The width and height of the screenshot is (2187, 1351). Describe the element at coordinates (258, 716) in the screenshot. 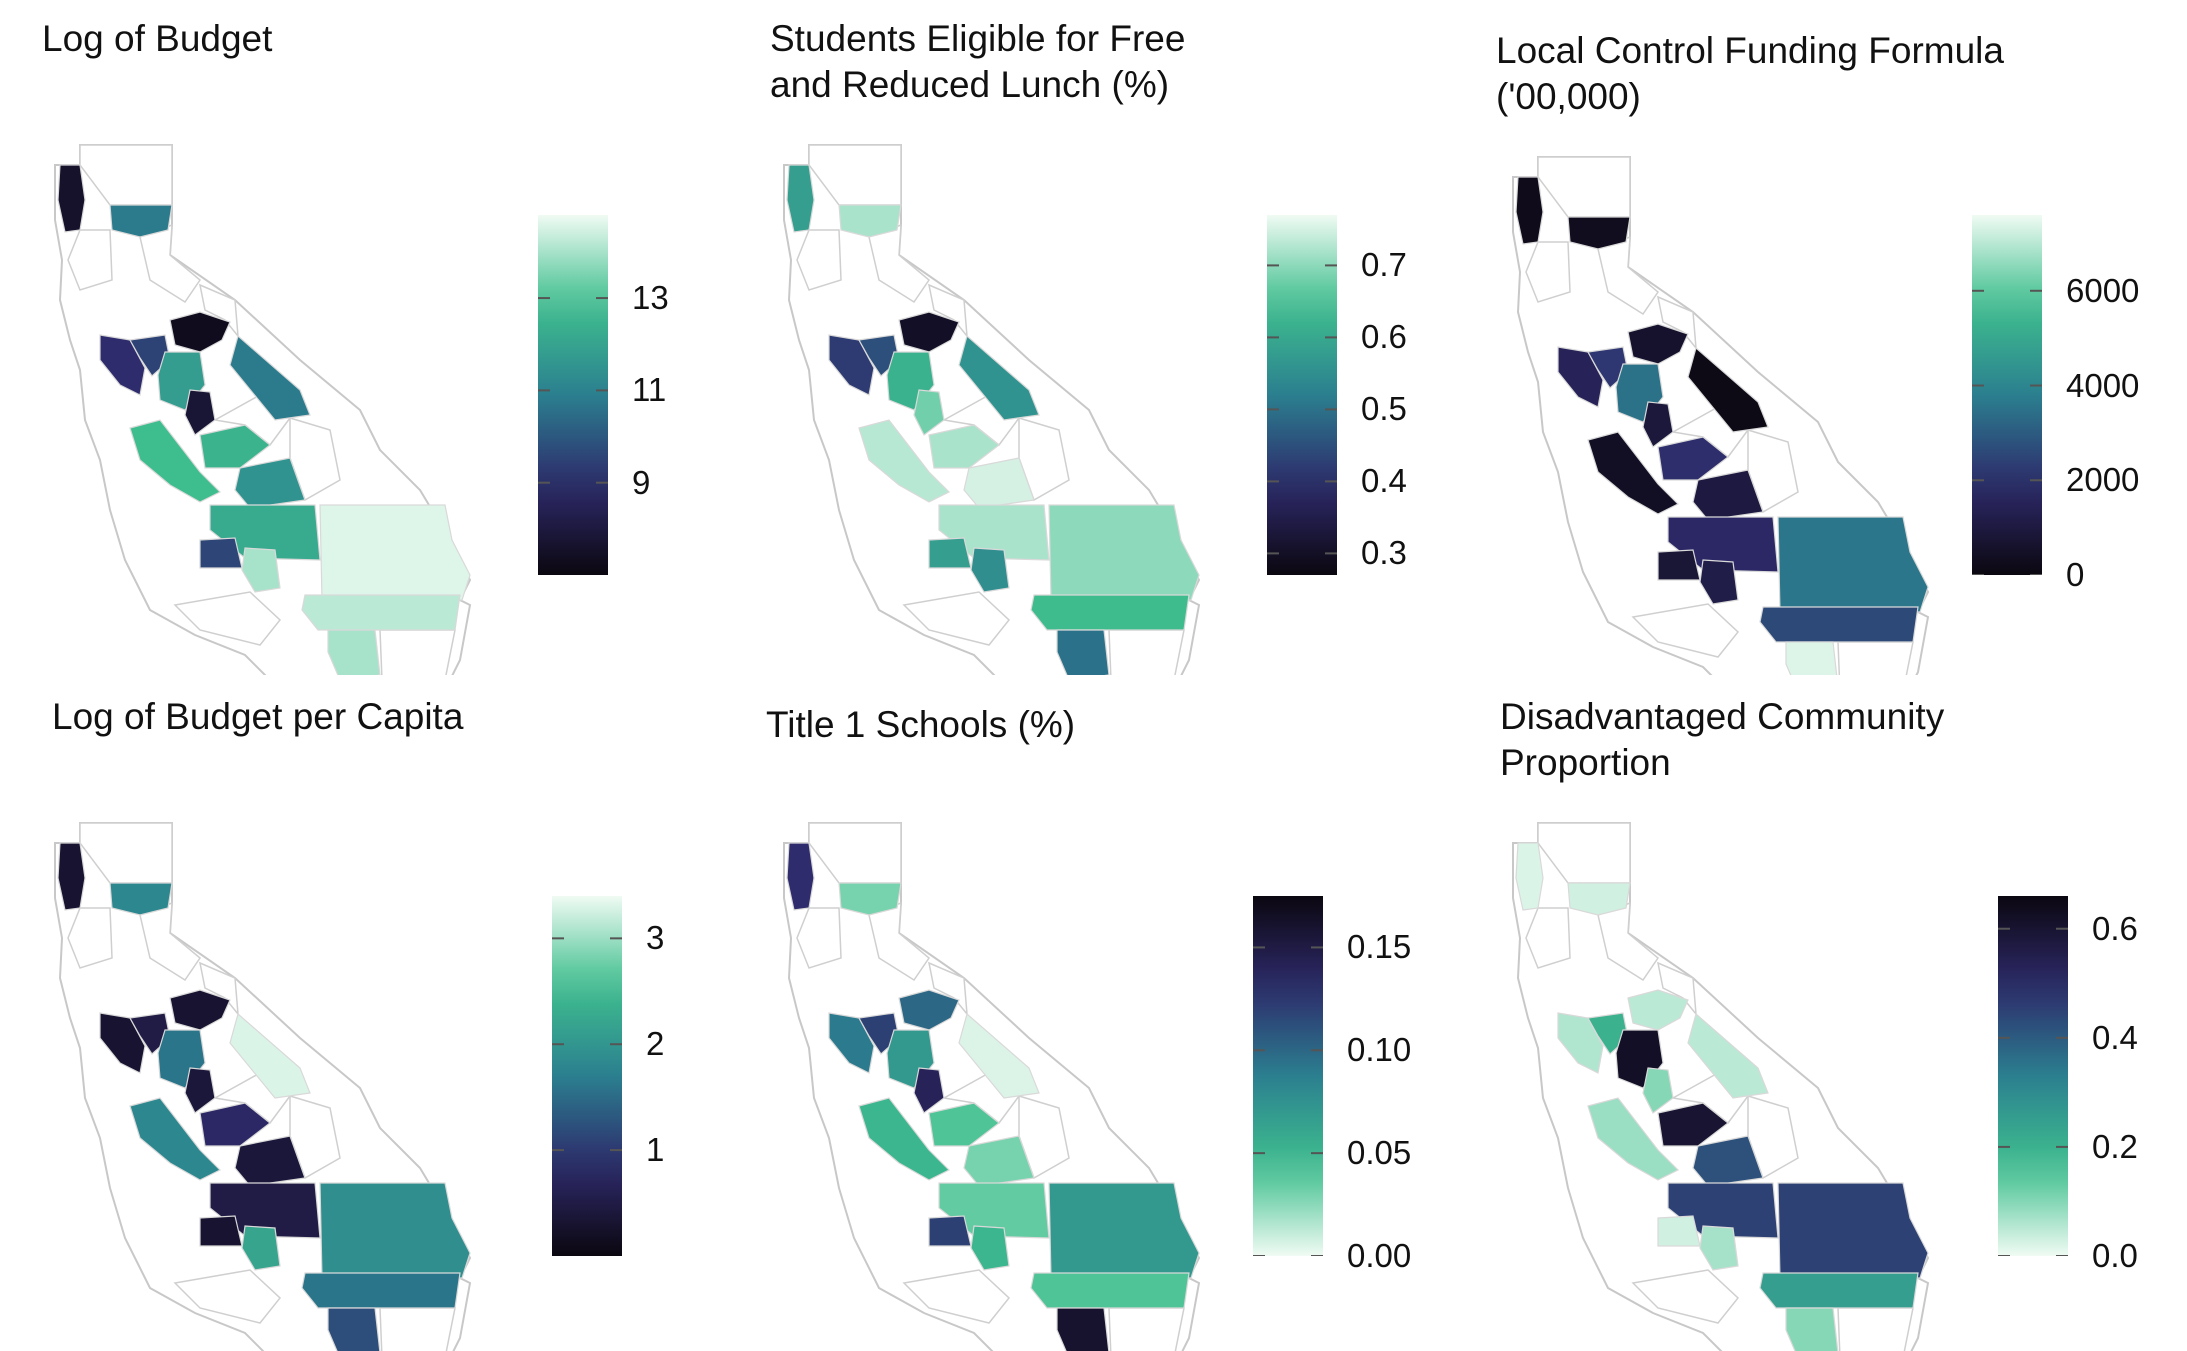

I see `panel-title: Log of Budget per Capita` at that location.